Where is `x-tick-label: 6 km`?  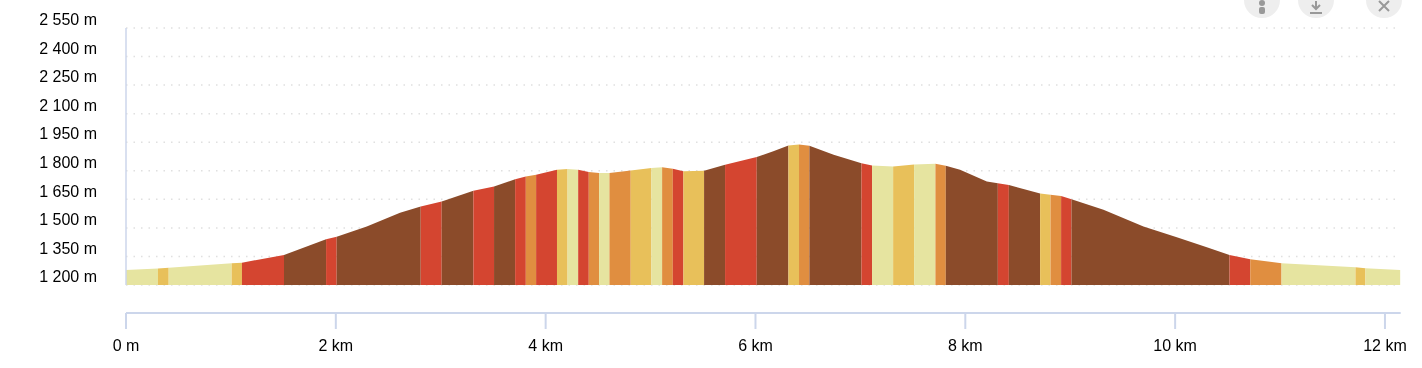 x-tick-label: 6 km is located at coordinates (755, 345).